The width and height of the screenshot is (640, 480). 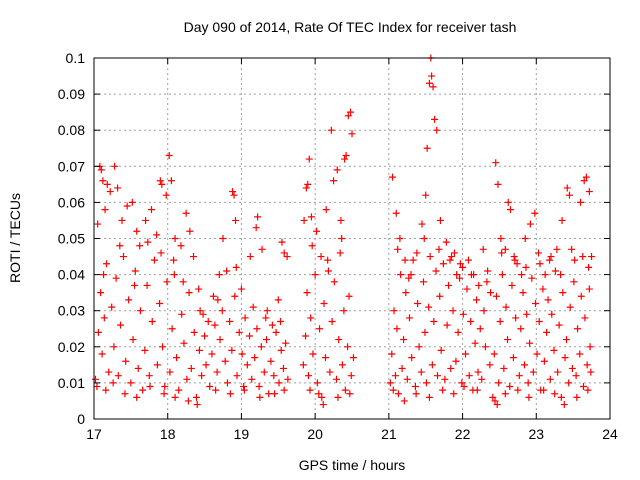 What do you see at coordinates (71, 383) in the screenshot?
I see `y-tick-label: 0.01` at bounding box center [71, 383].